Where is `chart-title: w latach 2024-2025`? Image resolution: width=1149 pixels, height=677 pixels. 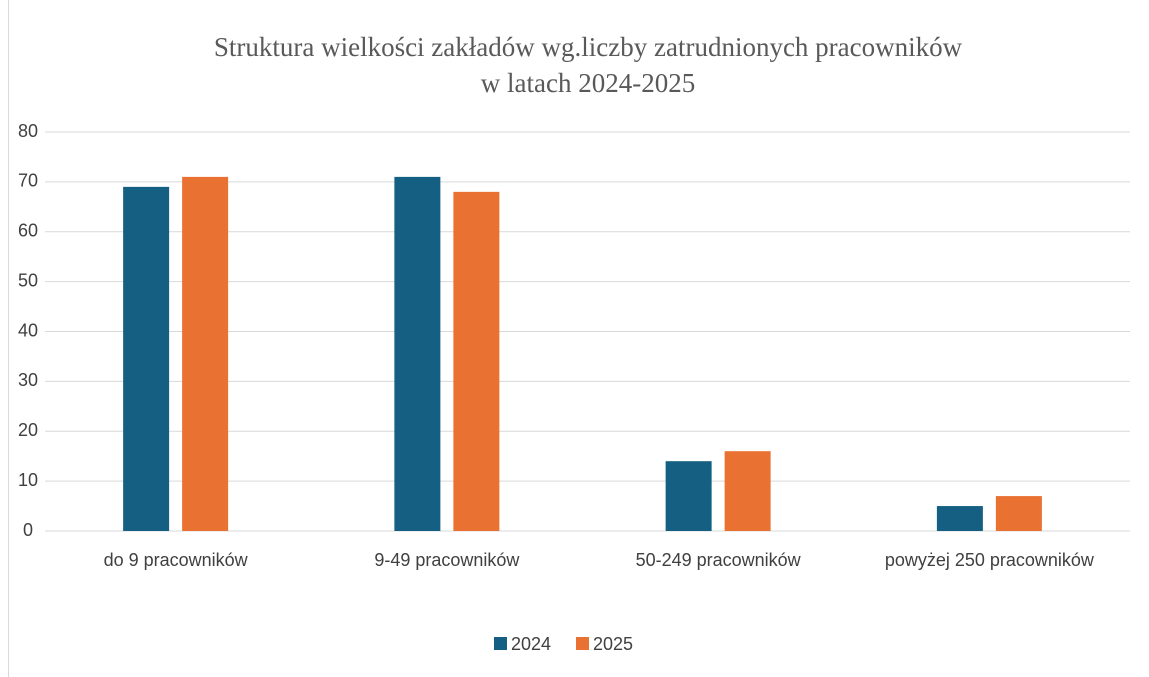 chart-title: w latach 2024-2025 is located at coordinates (588, 83).